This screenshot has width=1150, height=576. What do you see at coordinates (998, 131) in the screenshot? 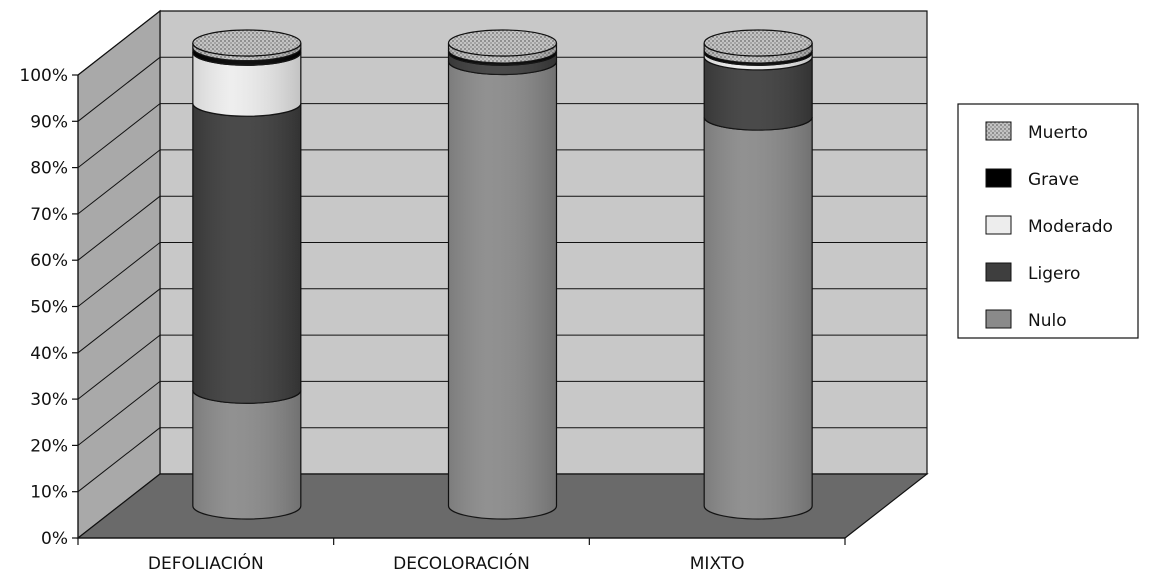
I see `legend-swatch-muerto` at bounding box center [998, 131].